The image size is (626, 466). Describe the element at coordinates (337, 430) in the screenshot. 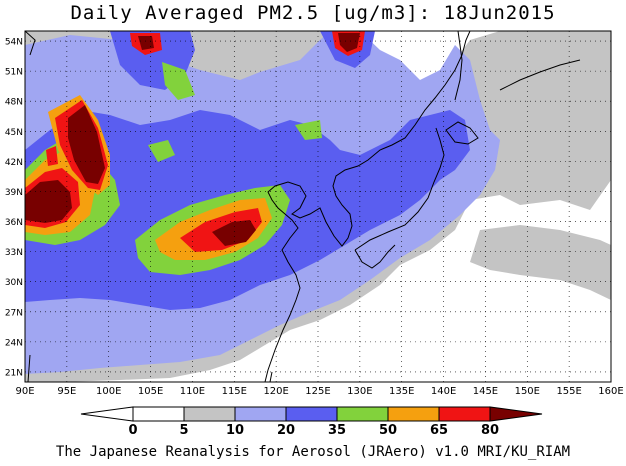

I see `legend-level-label: 35` at that location.